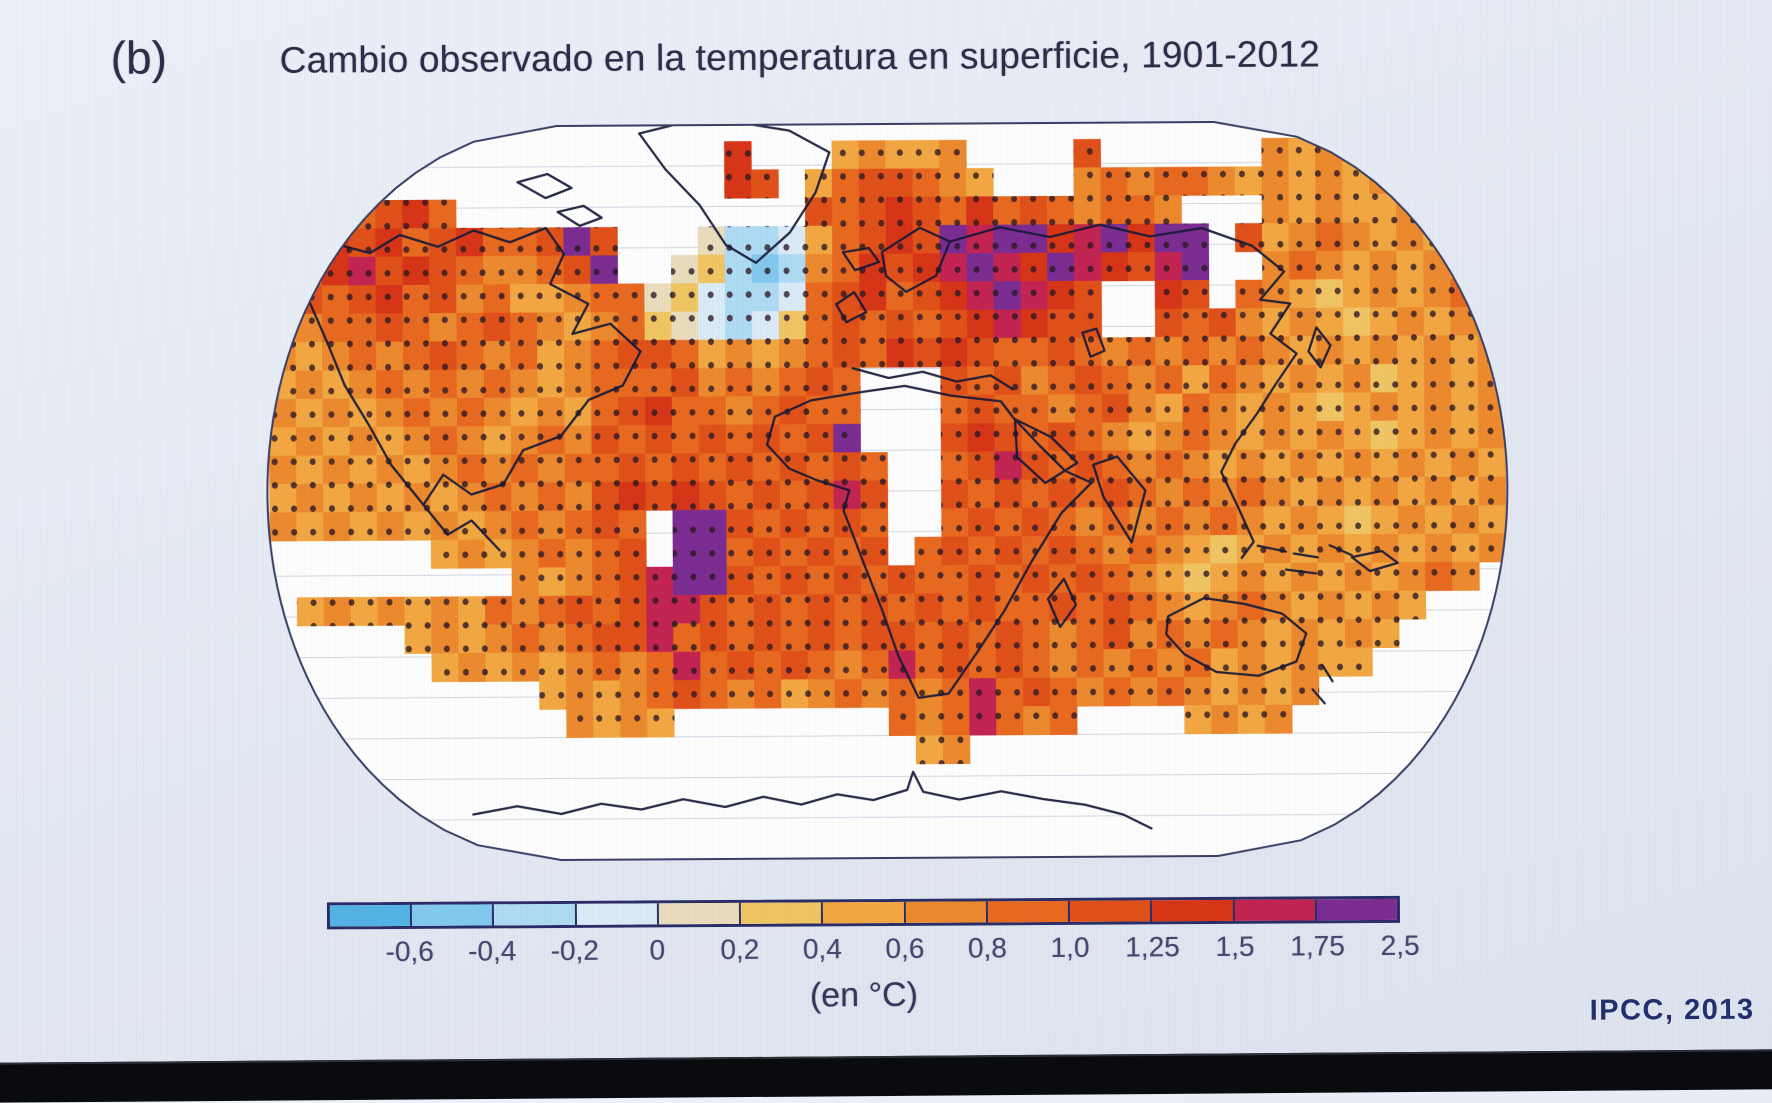 The width and height of the screenshot is (1772, 1103). Describe the element at coordinates (1374, 561) in the screenshot. I see `coast-new-guinea` at that location.